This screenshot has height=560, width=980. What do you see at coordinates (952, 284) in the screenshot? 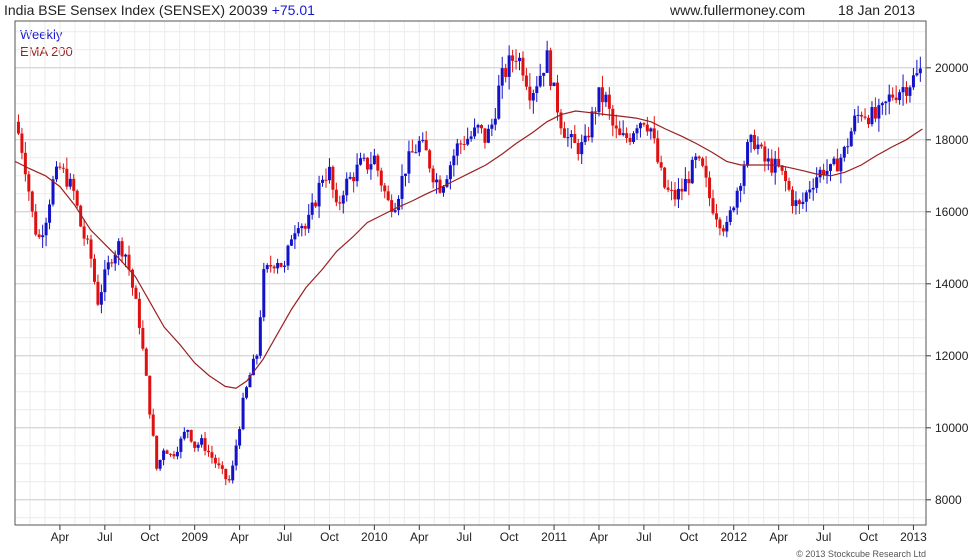
I see `y-tick-label: 14000` at bounding box center [952, 284].